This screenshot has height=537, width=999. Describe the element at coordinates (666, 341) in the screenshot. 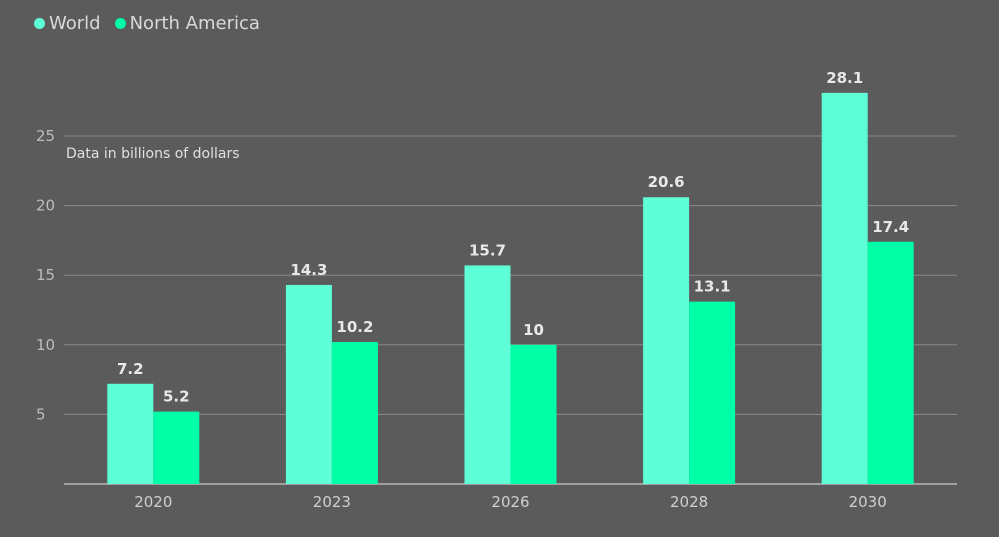

I see `bar-world-2028` at that location.